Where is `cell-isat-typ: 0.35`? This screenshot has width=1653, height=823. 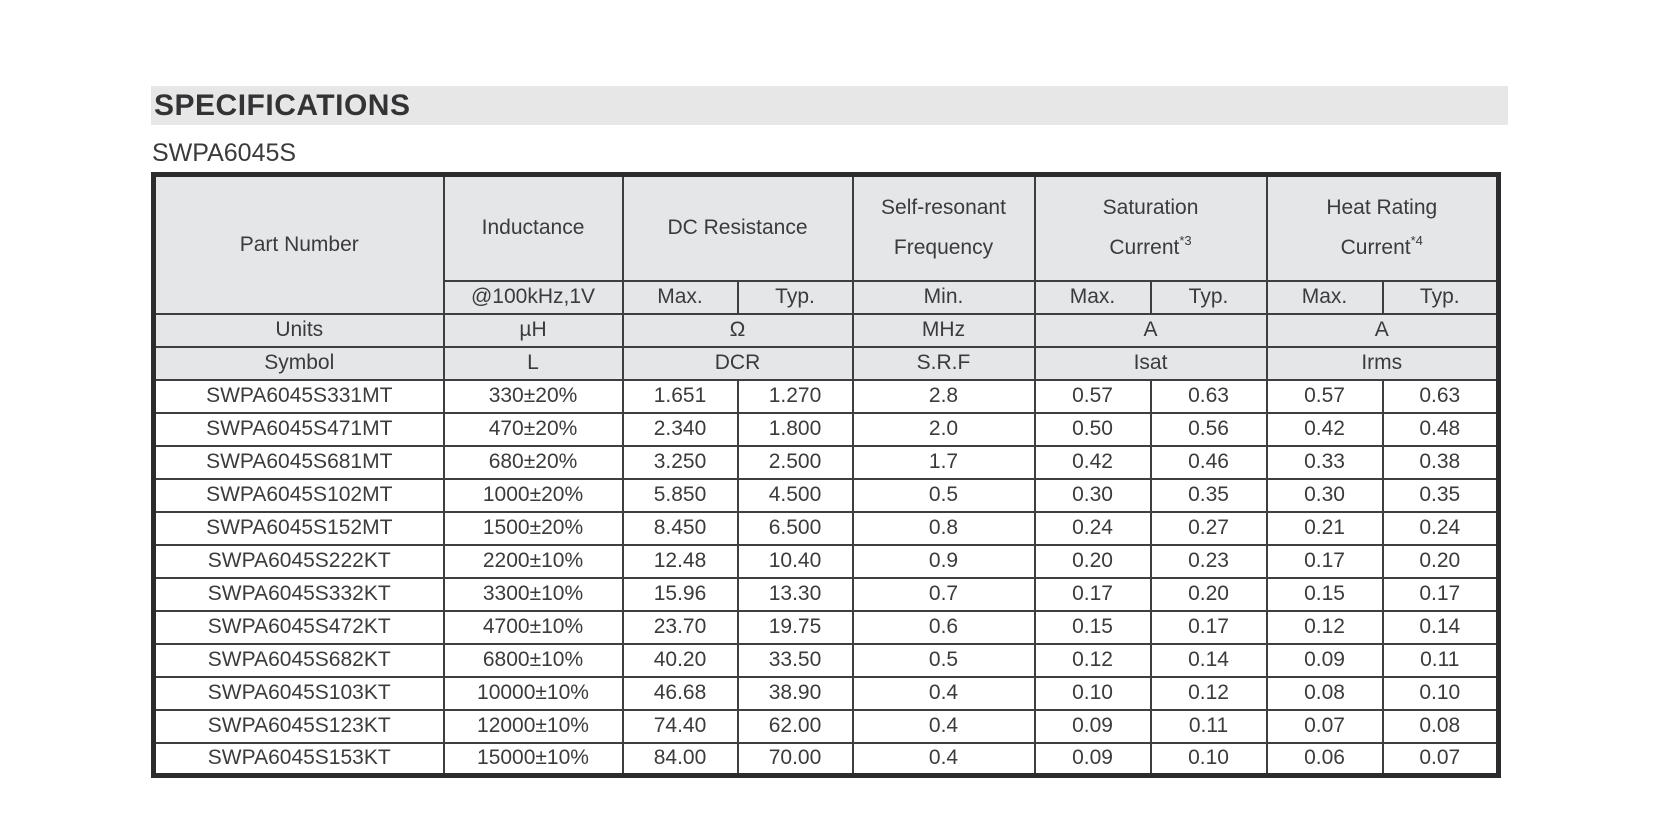 cell-isat-typ: 0.35 is located at coordinates (1208, 495).